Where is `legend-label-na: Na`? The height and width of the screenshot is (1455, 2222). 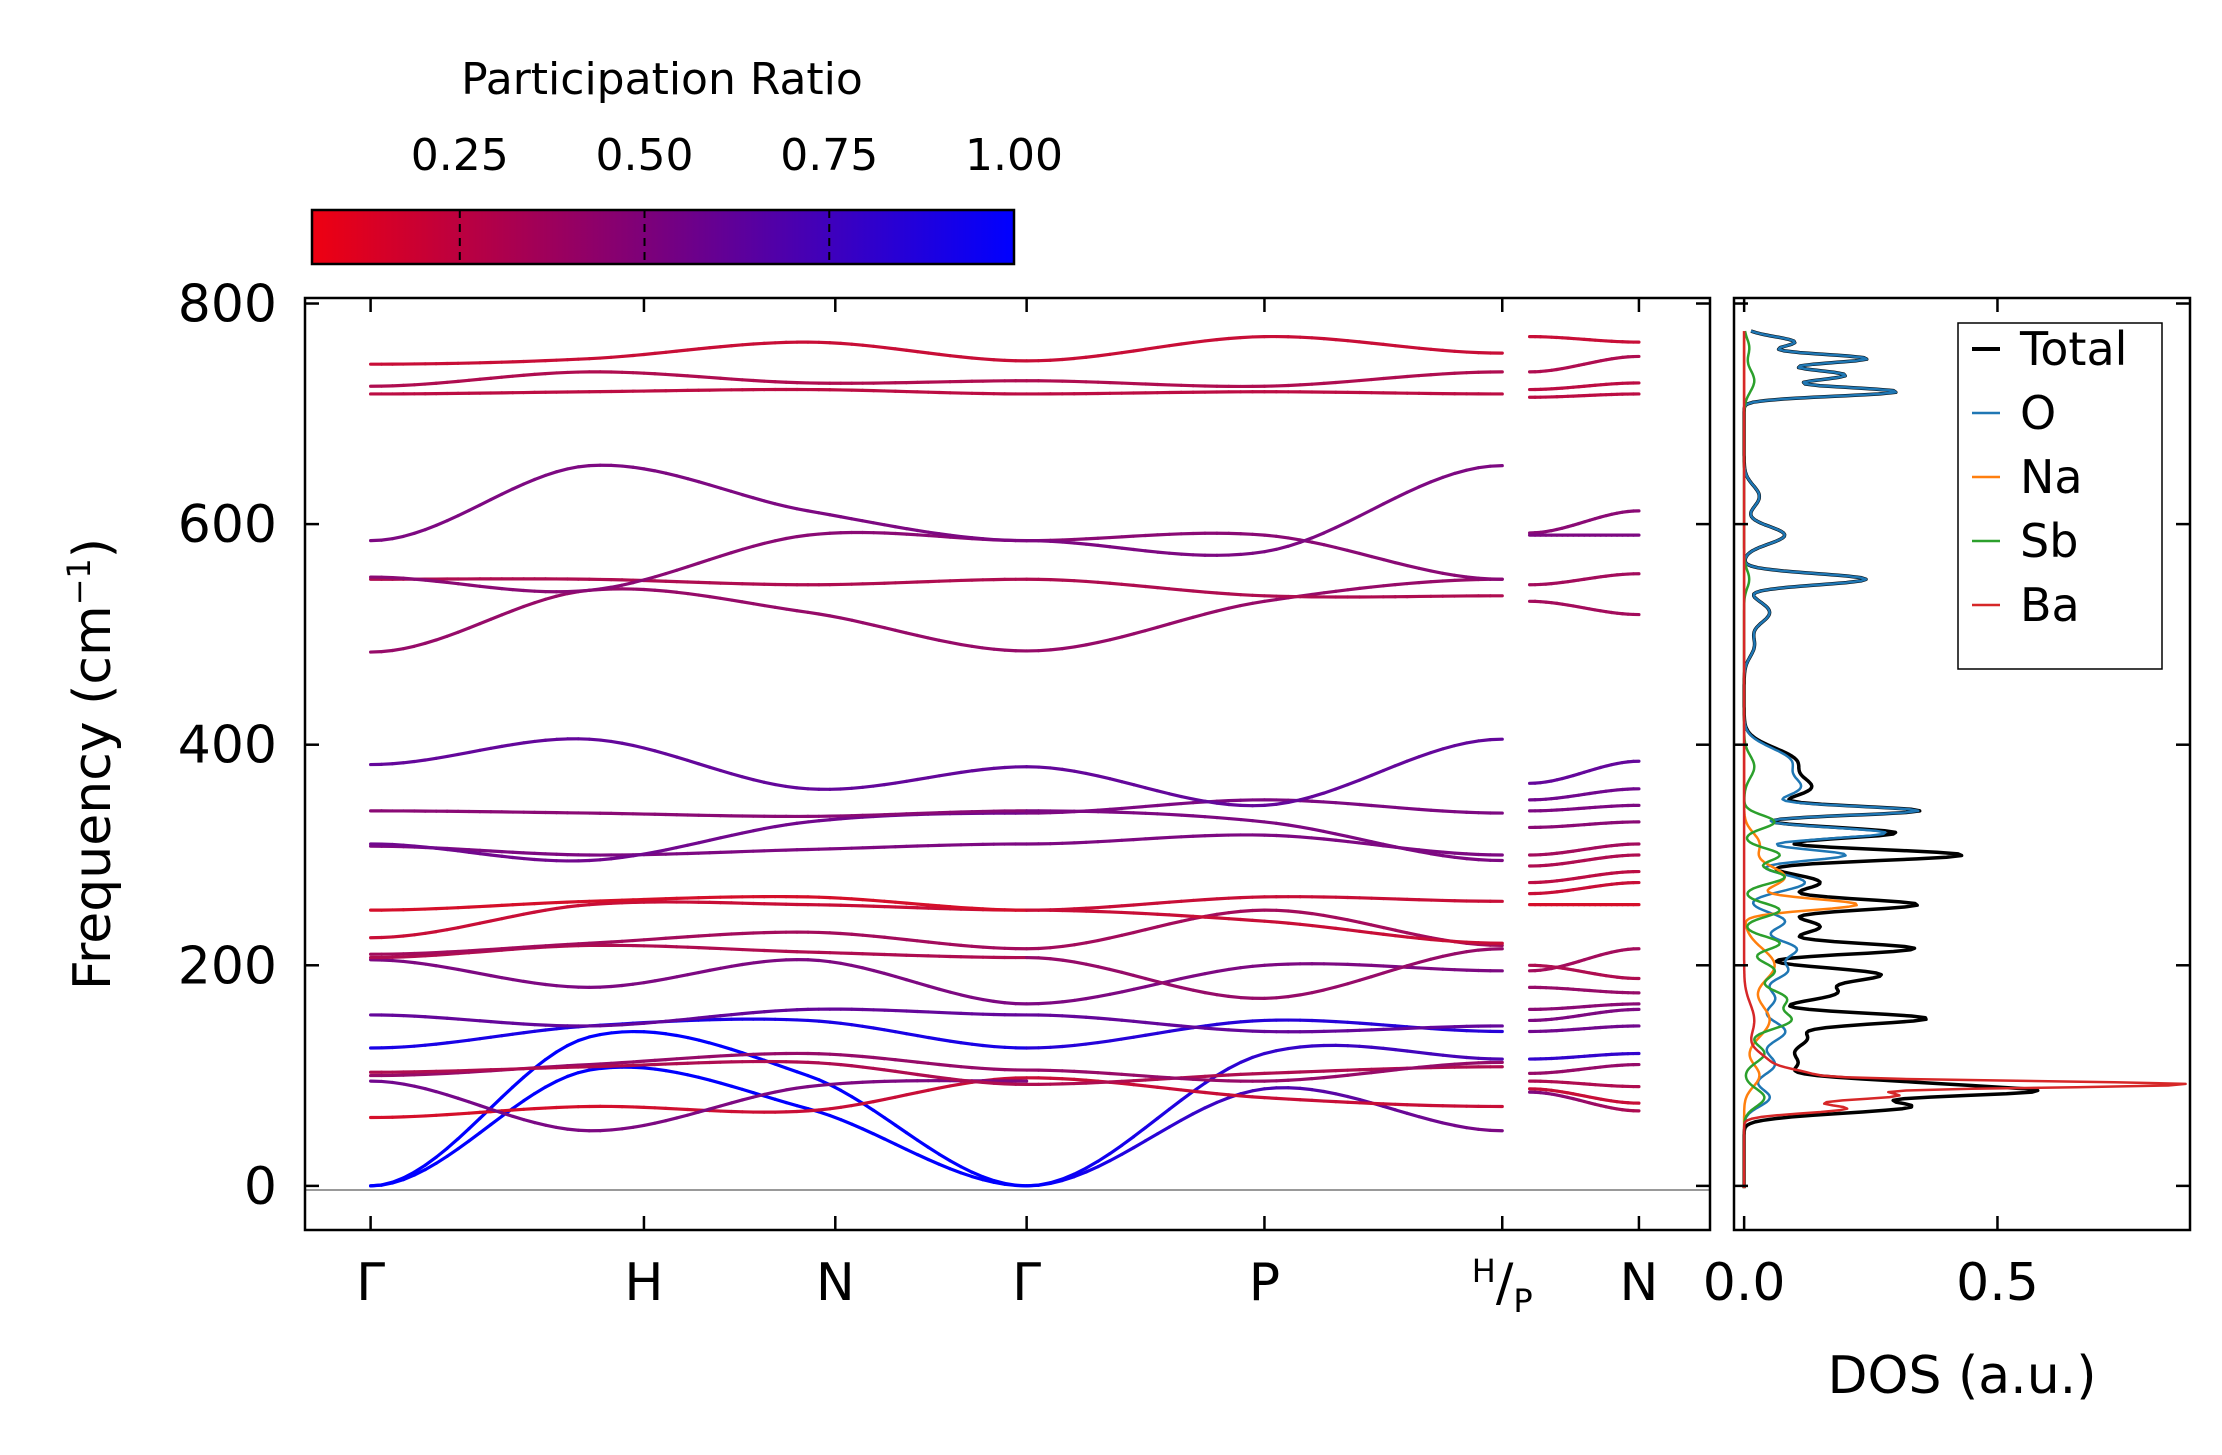 legend-label-na: Na is located at coordinates (2051, 477).